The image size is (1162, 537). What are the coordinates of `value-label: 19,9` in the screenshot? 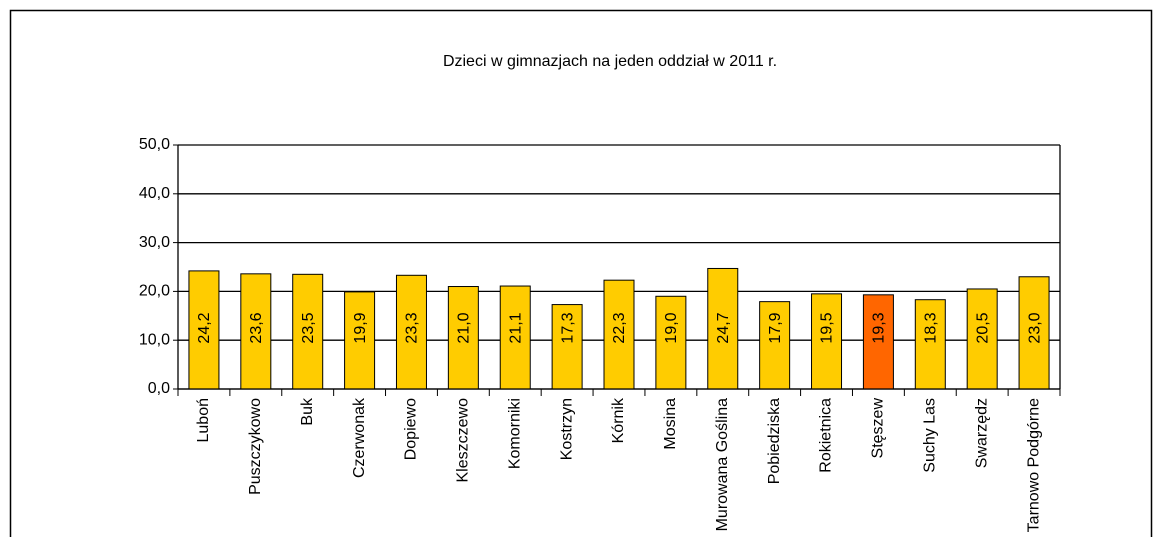 It's located at (360, 327).